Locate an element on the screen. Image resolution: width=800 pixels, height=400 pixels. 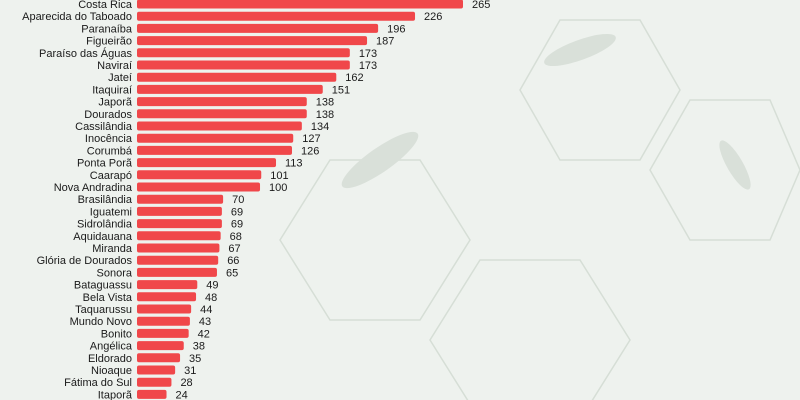
category-label: Iguatemi is located at coordinates (111, 212).